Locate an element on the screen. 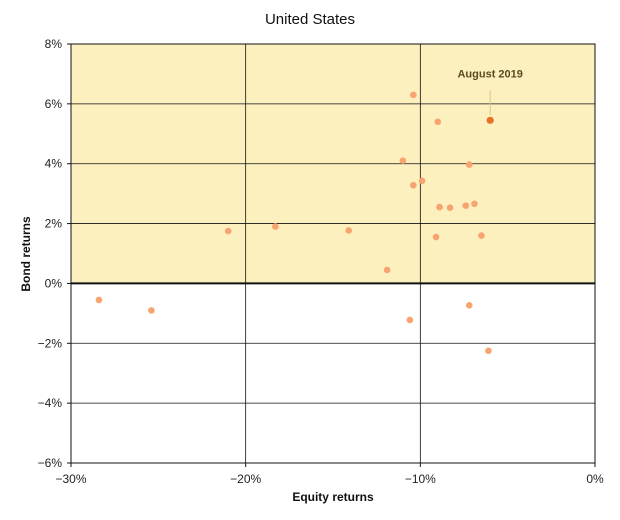 The width and height of the screenshot is (620, 520). annotation-label: August 2019 is located at coordinates (489, 74).